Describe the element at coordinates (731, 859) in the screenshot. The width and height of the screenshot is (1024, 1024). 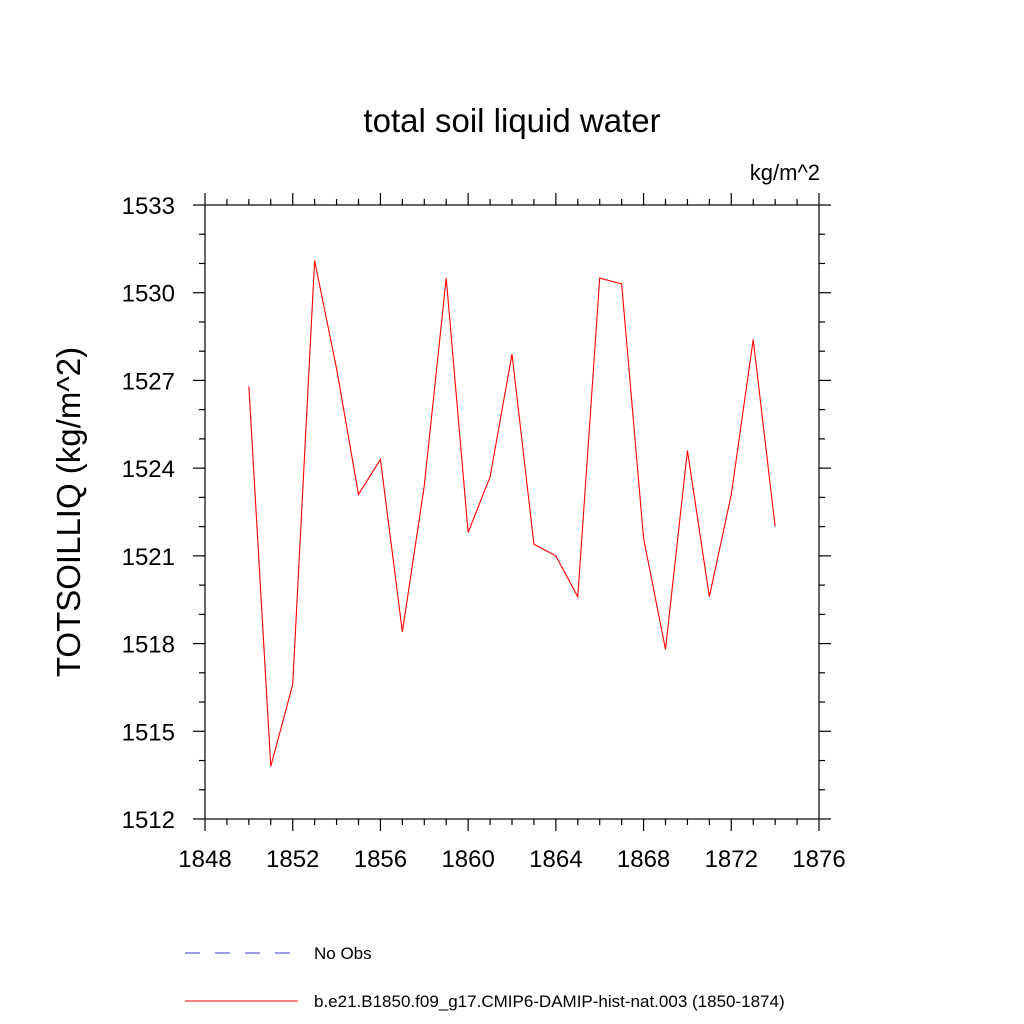
I see `x-tick-label: 1872` at that location.